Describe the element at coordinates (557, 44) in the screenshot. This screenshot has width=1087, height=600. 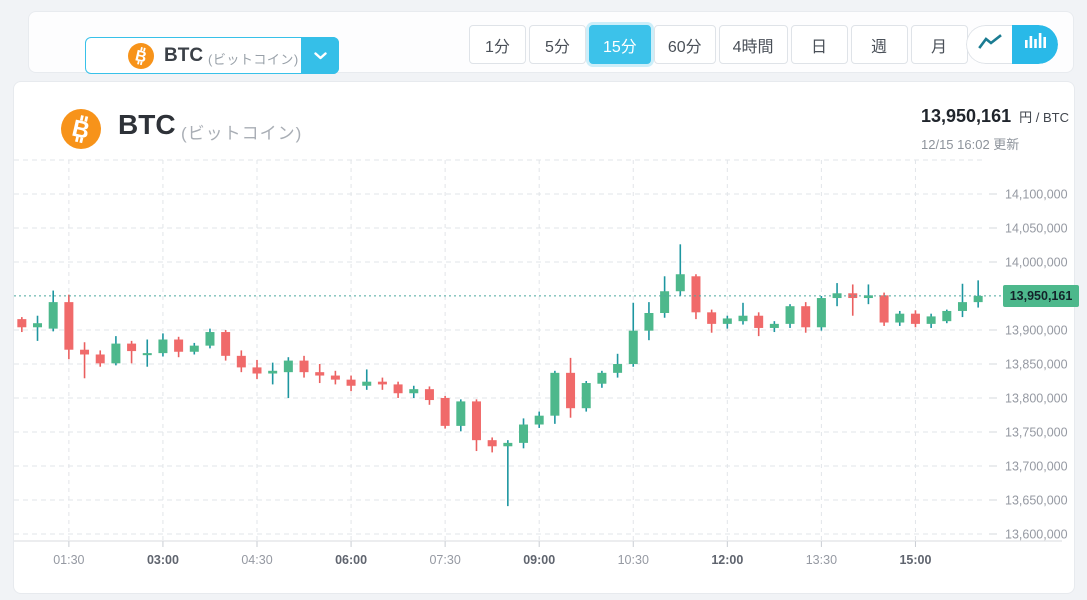
I see `interval-button-5分: 5分` at that location.